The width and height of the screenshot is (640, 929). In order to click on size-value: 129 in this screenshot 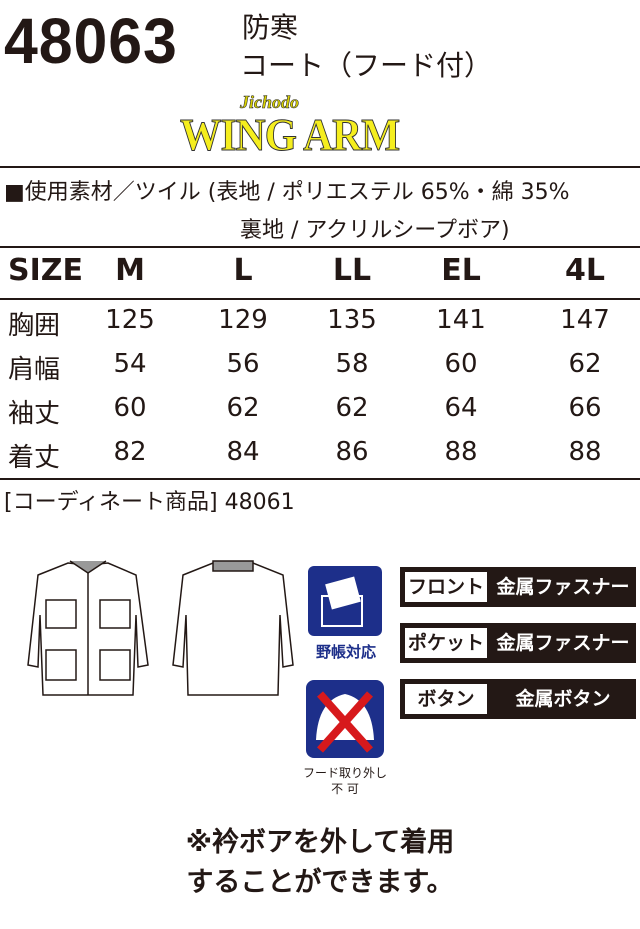, I will do `click(243, 320)`.